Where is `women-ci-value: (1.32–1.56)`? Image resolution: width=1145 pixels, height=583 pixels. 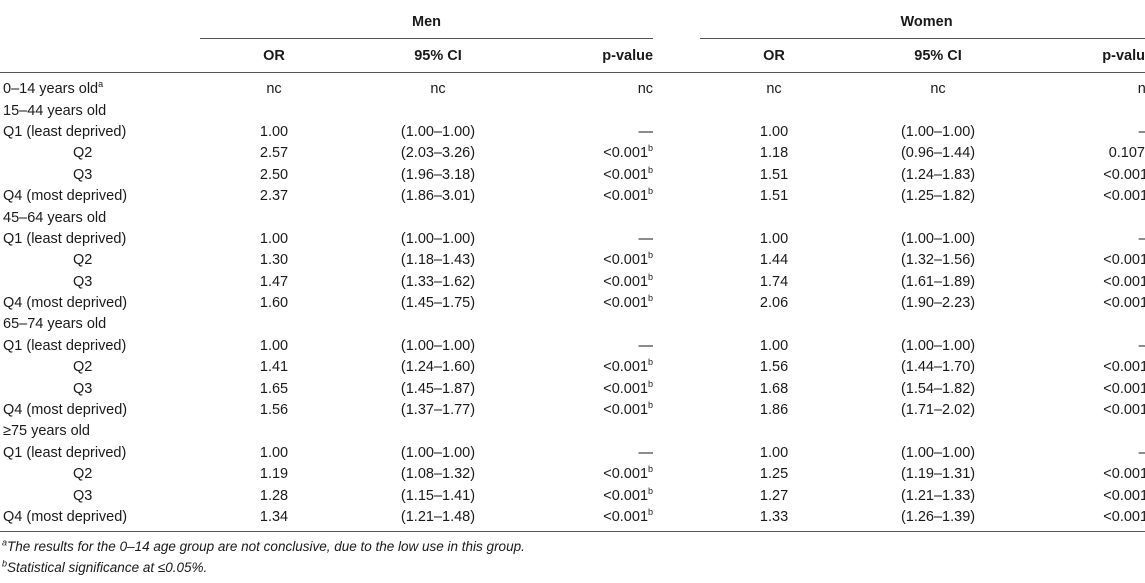
women-ci-value: (1.32–1.56) is located at coordinates (938, 260).